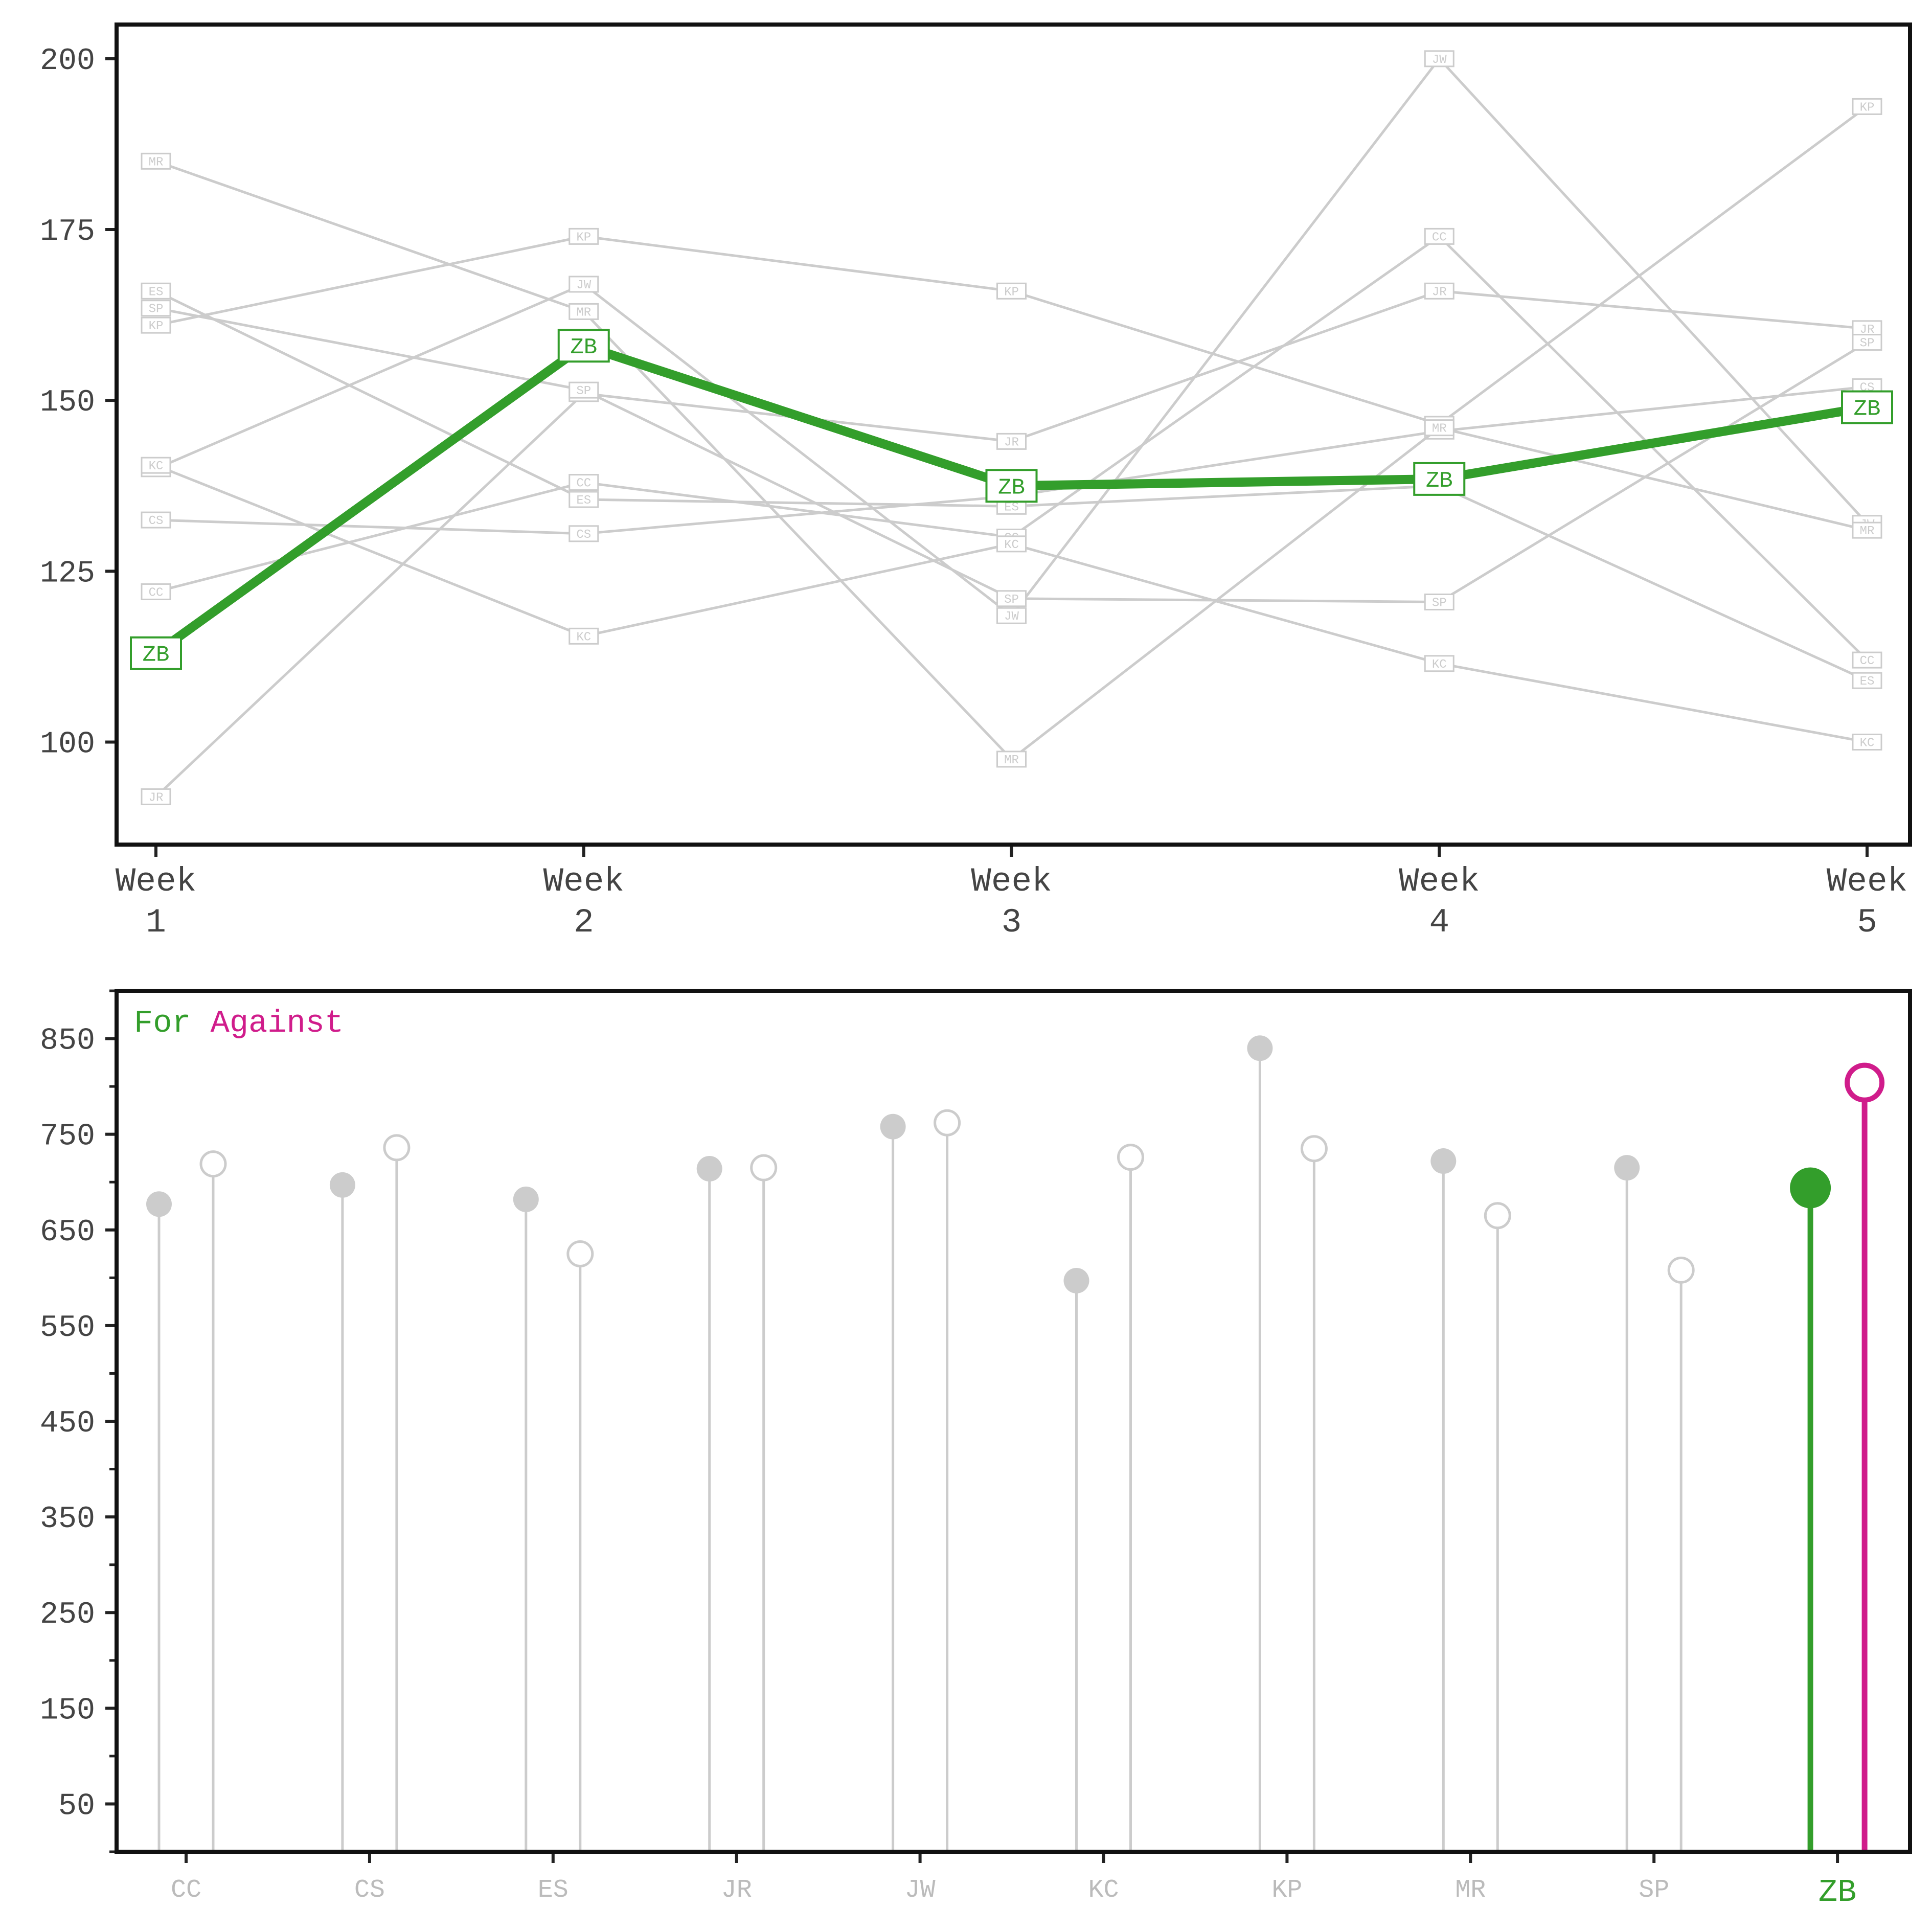 This screenshot has height=1932, width=1932. I want to click on x-tick-label-sp: SP, so click(1654, 1890).